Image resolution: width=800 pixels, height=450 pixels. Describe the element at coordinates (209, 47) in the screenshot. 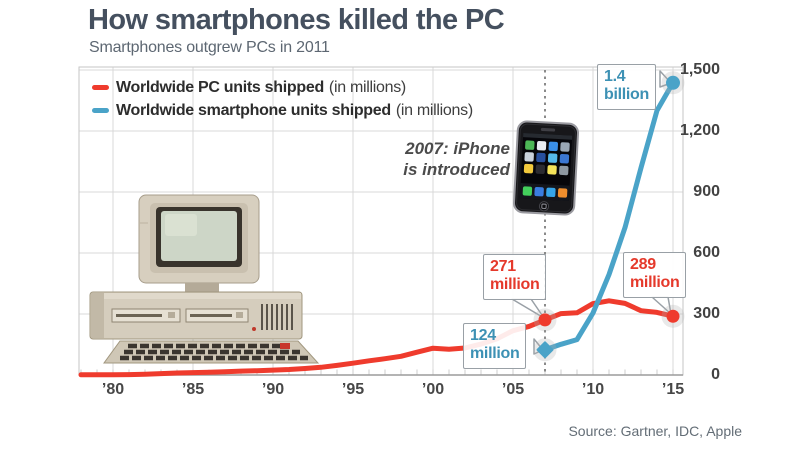

I see `page-subtitle: Smartphones outgrew PCs in 2011` at that location.